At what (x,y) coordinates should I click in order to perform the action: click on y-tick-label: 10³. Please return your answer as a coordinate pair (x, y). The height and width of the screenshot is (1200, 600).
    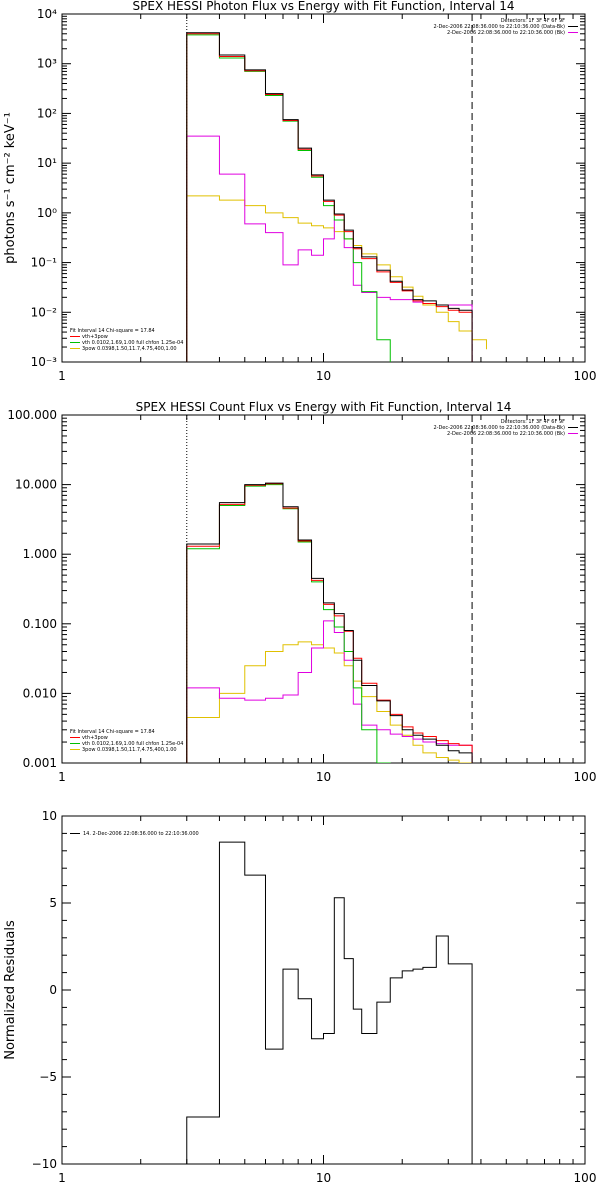
    Looking at the image, I should click on (47, 64).